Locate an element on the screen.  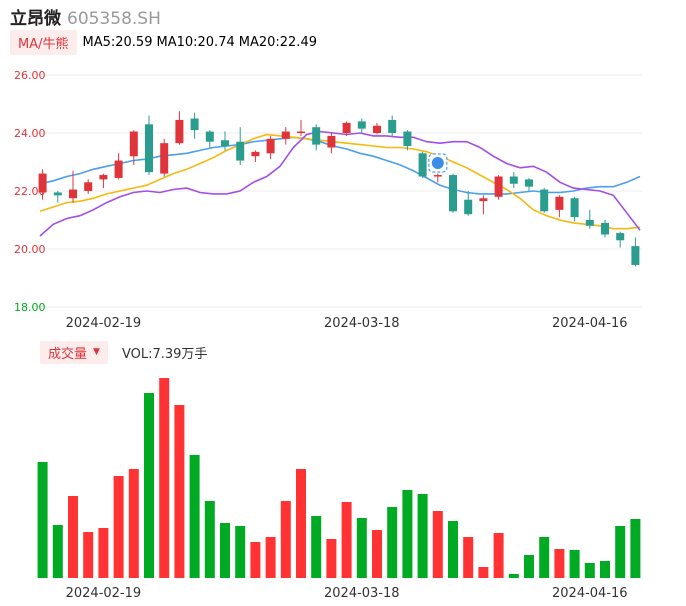
volume-legend: 成交量 ▼ VOL:7.39万手 is located at coordinates (124, 352).